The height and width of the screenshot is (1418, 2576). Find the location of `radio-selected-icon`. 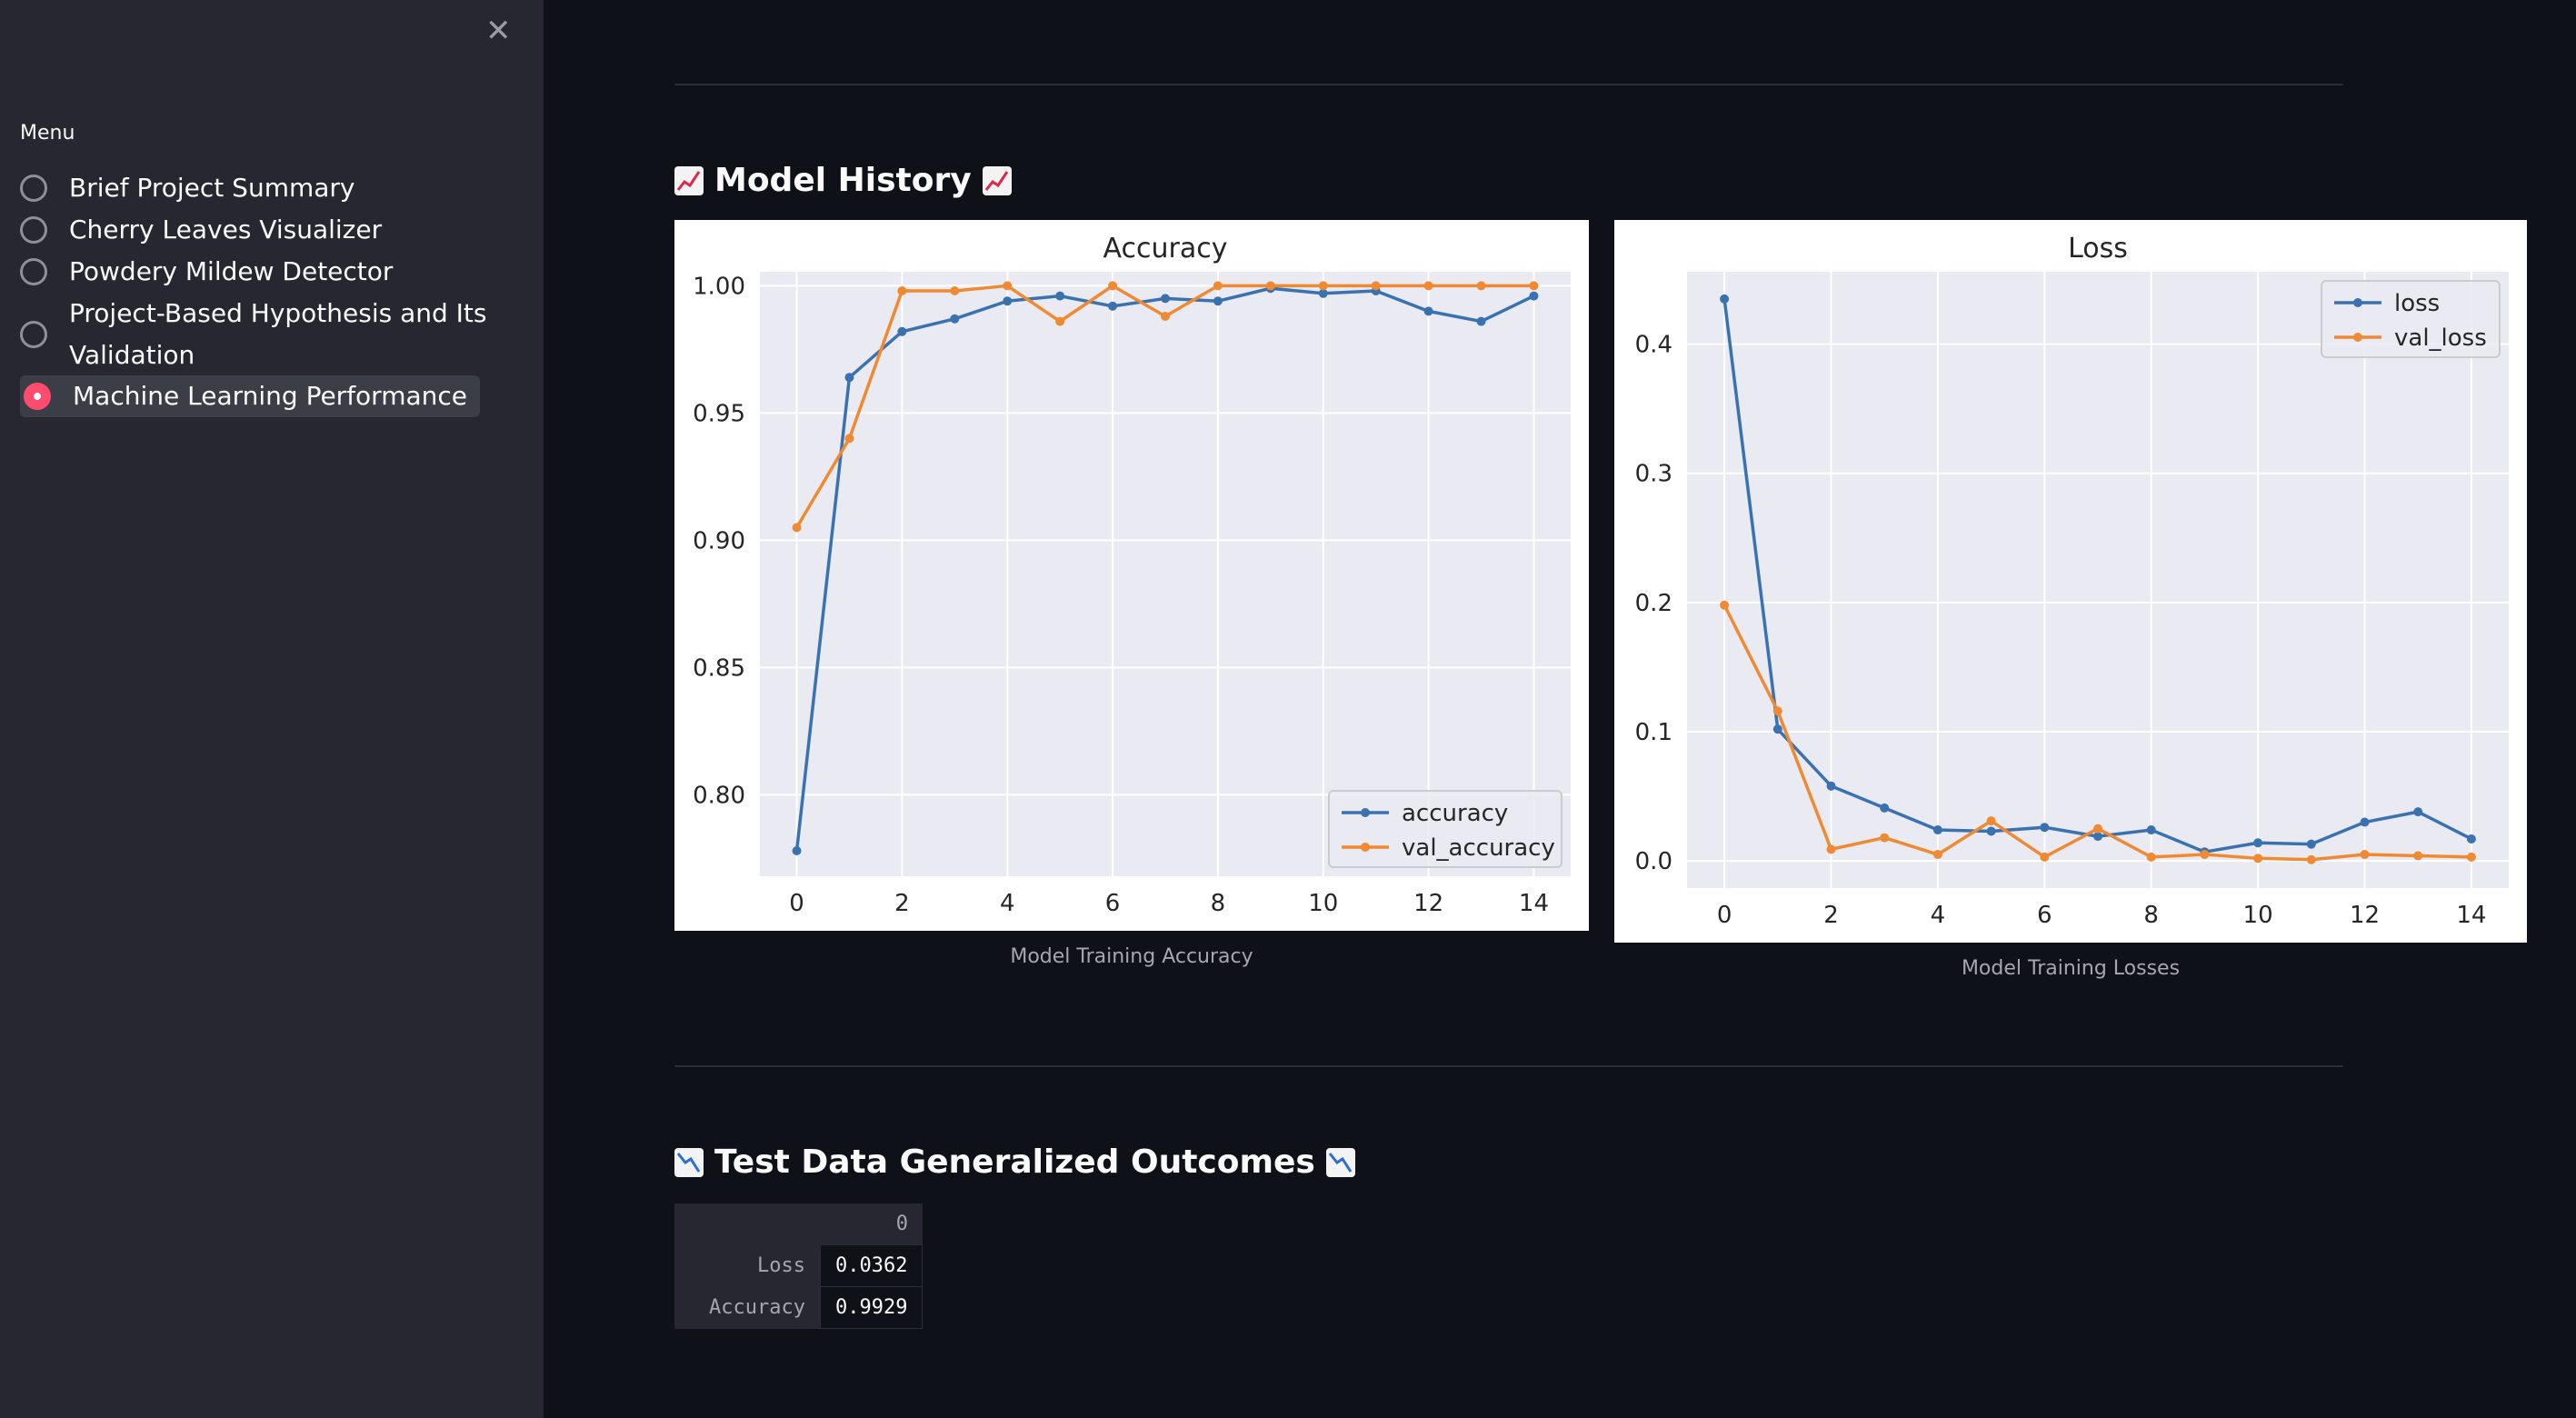

radio-selected-icon is located at coordinates (37, 397).